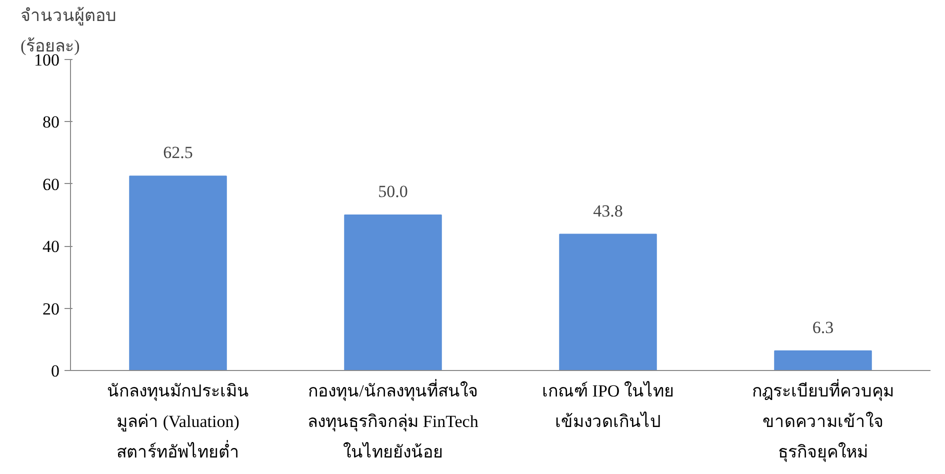 This screenshot has height=474, width=945. Describe the element at coordinates (51, 184) in the screenshot. I see `y-tick-label: 60` at that location.